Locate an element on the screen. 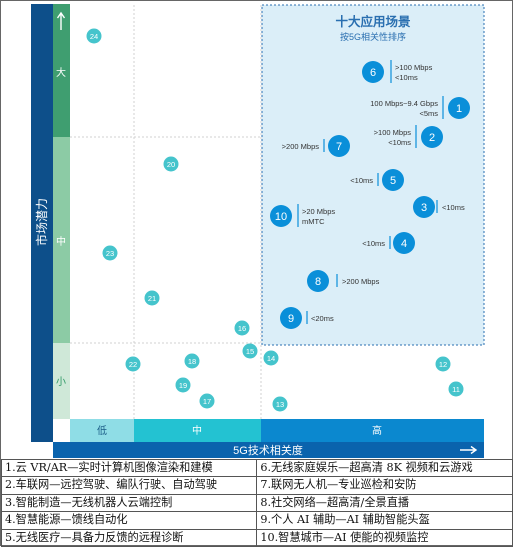  bubble-2: 2 >100 Mbps <10ms is located at coordinates (408, 136).